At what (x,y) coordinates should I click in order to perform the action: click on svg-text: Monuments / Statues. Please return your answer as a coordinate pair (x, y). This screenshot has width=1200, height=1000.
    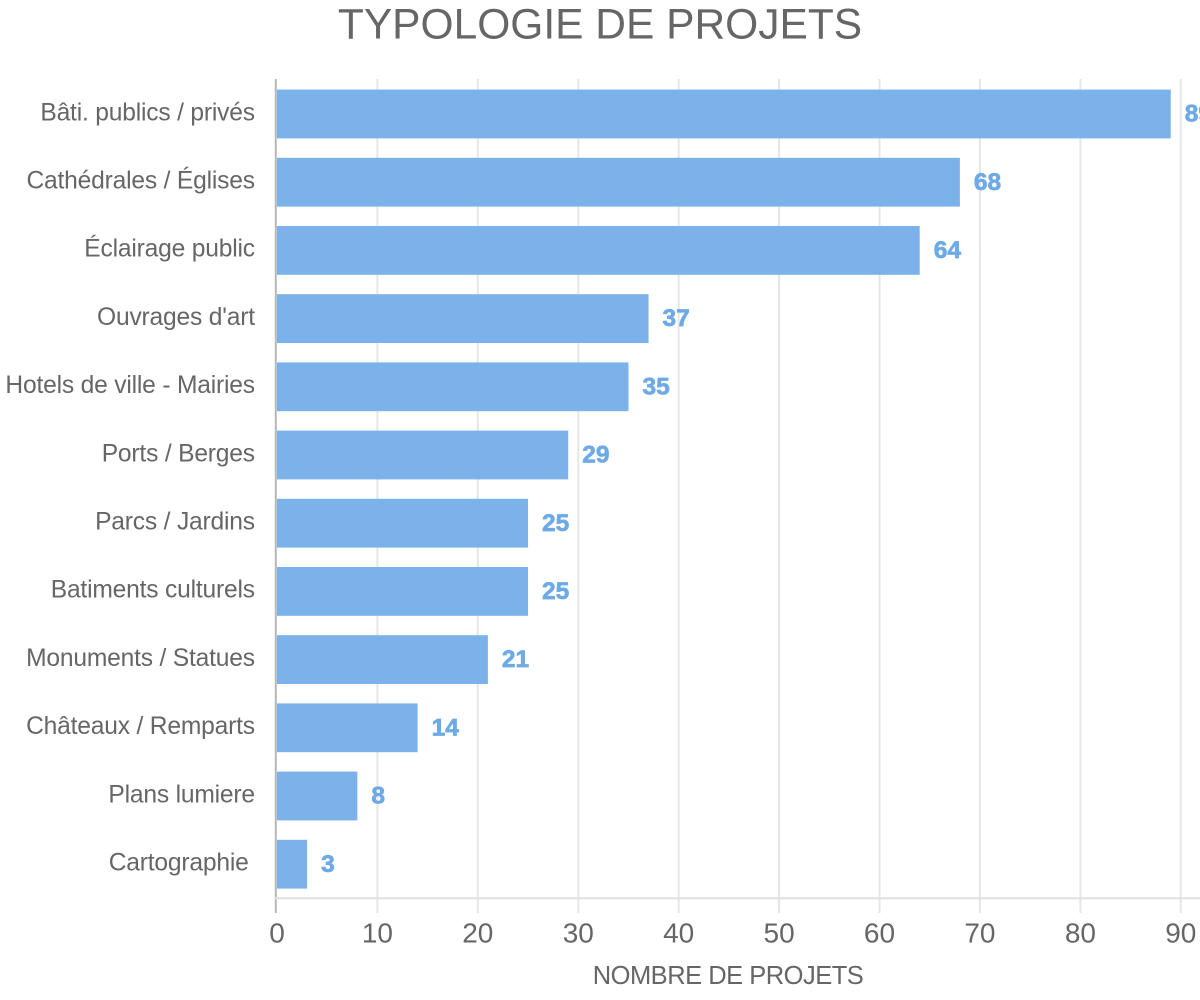
    Looking at the image, I should click on (140, 658).